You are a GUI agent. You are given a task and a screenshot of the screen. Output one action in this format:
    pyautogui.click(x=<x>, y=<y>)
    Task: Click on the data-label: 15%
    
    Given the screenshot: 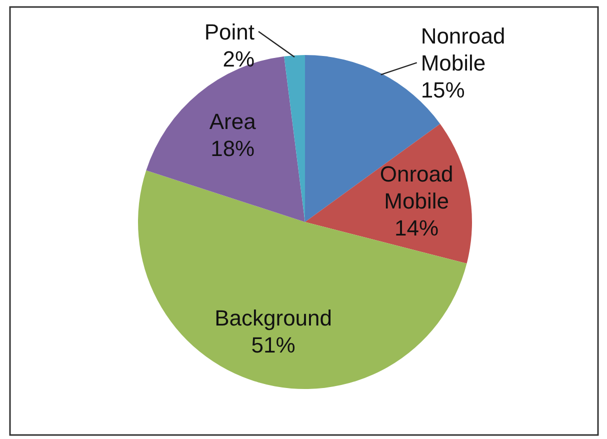 What is the action you would take?
    pyautogui.click(x=442, y=89)
    